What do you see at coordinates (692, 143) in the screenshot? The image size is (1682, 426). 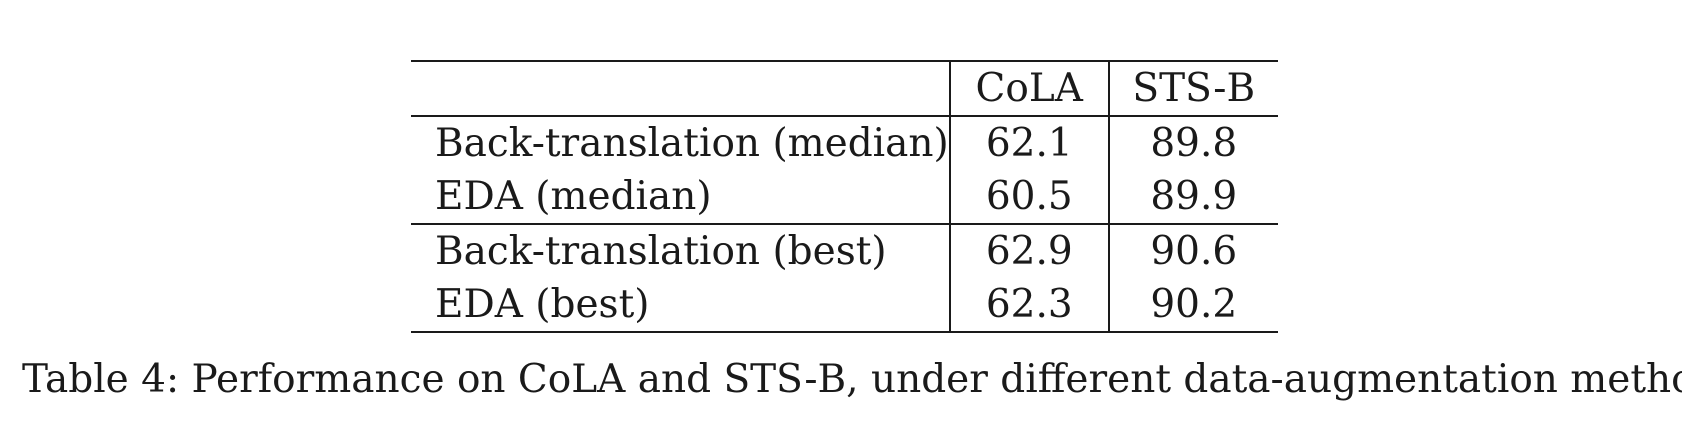 I see `method-cell: Back-translation (median)` at bounding box center [692, 143].